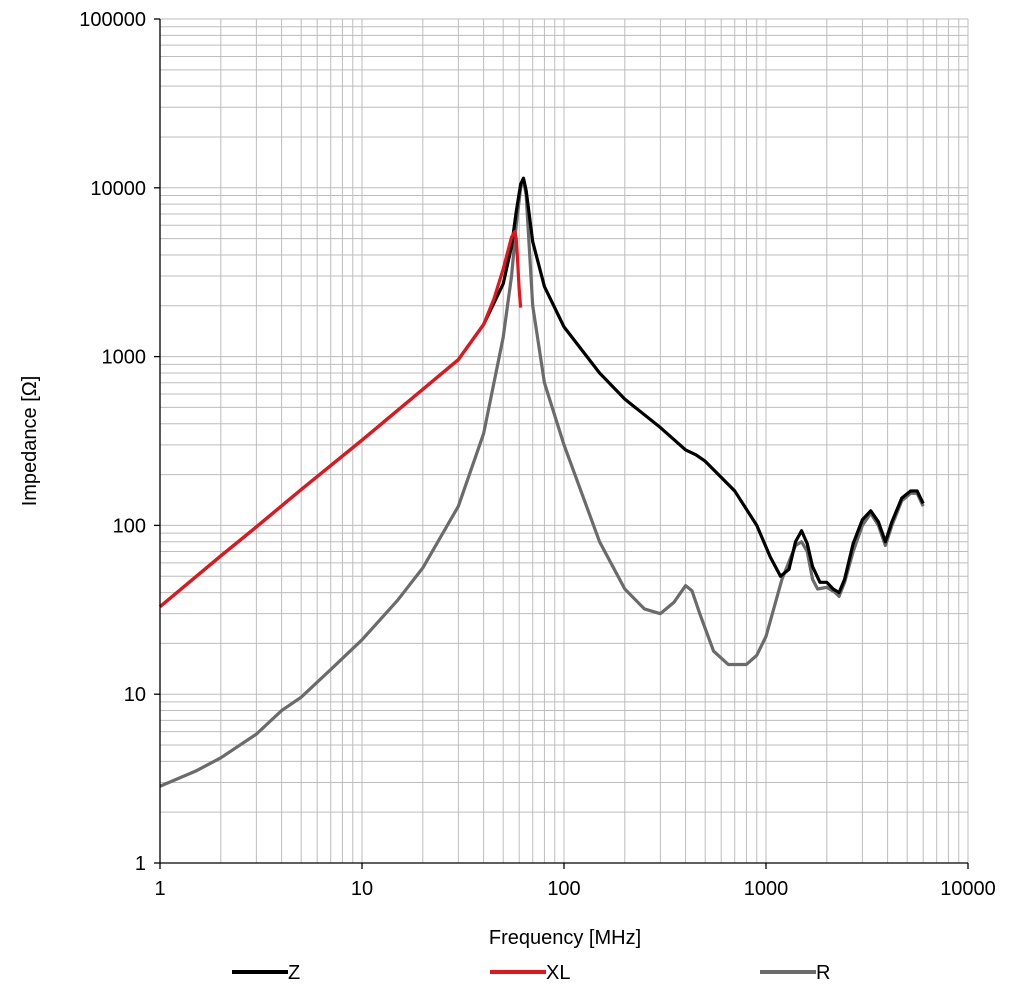 The height and width of the screenshot is (988, 1011). Describe the element at coordinates (563, 889) in the screenshot. I see `x-tick-label: 100` at that location.